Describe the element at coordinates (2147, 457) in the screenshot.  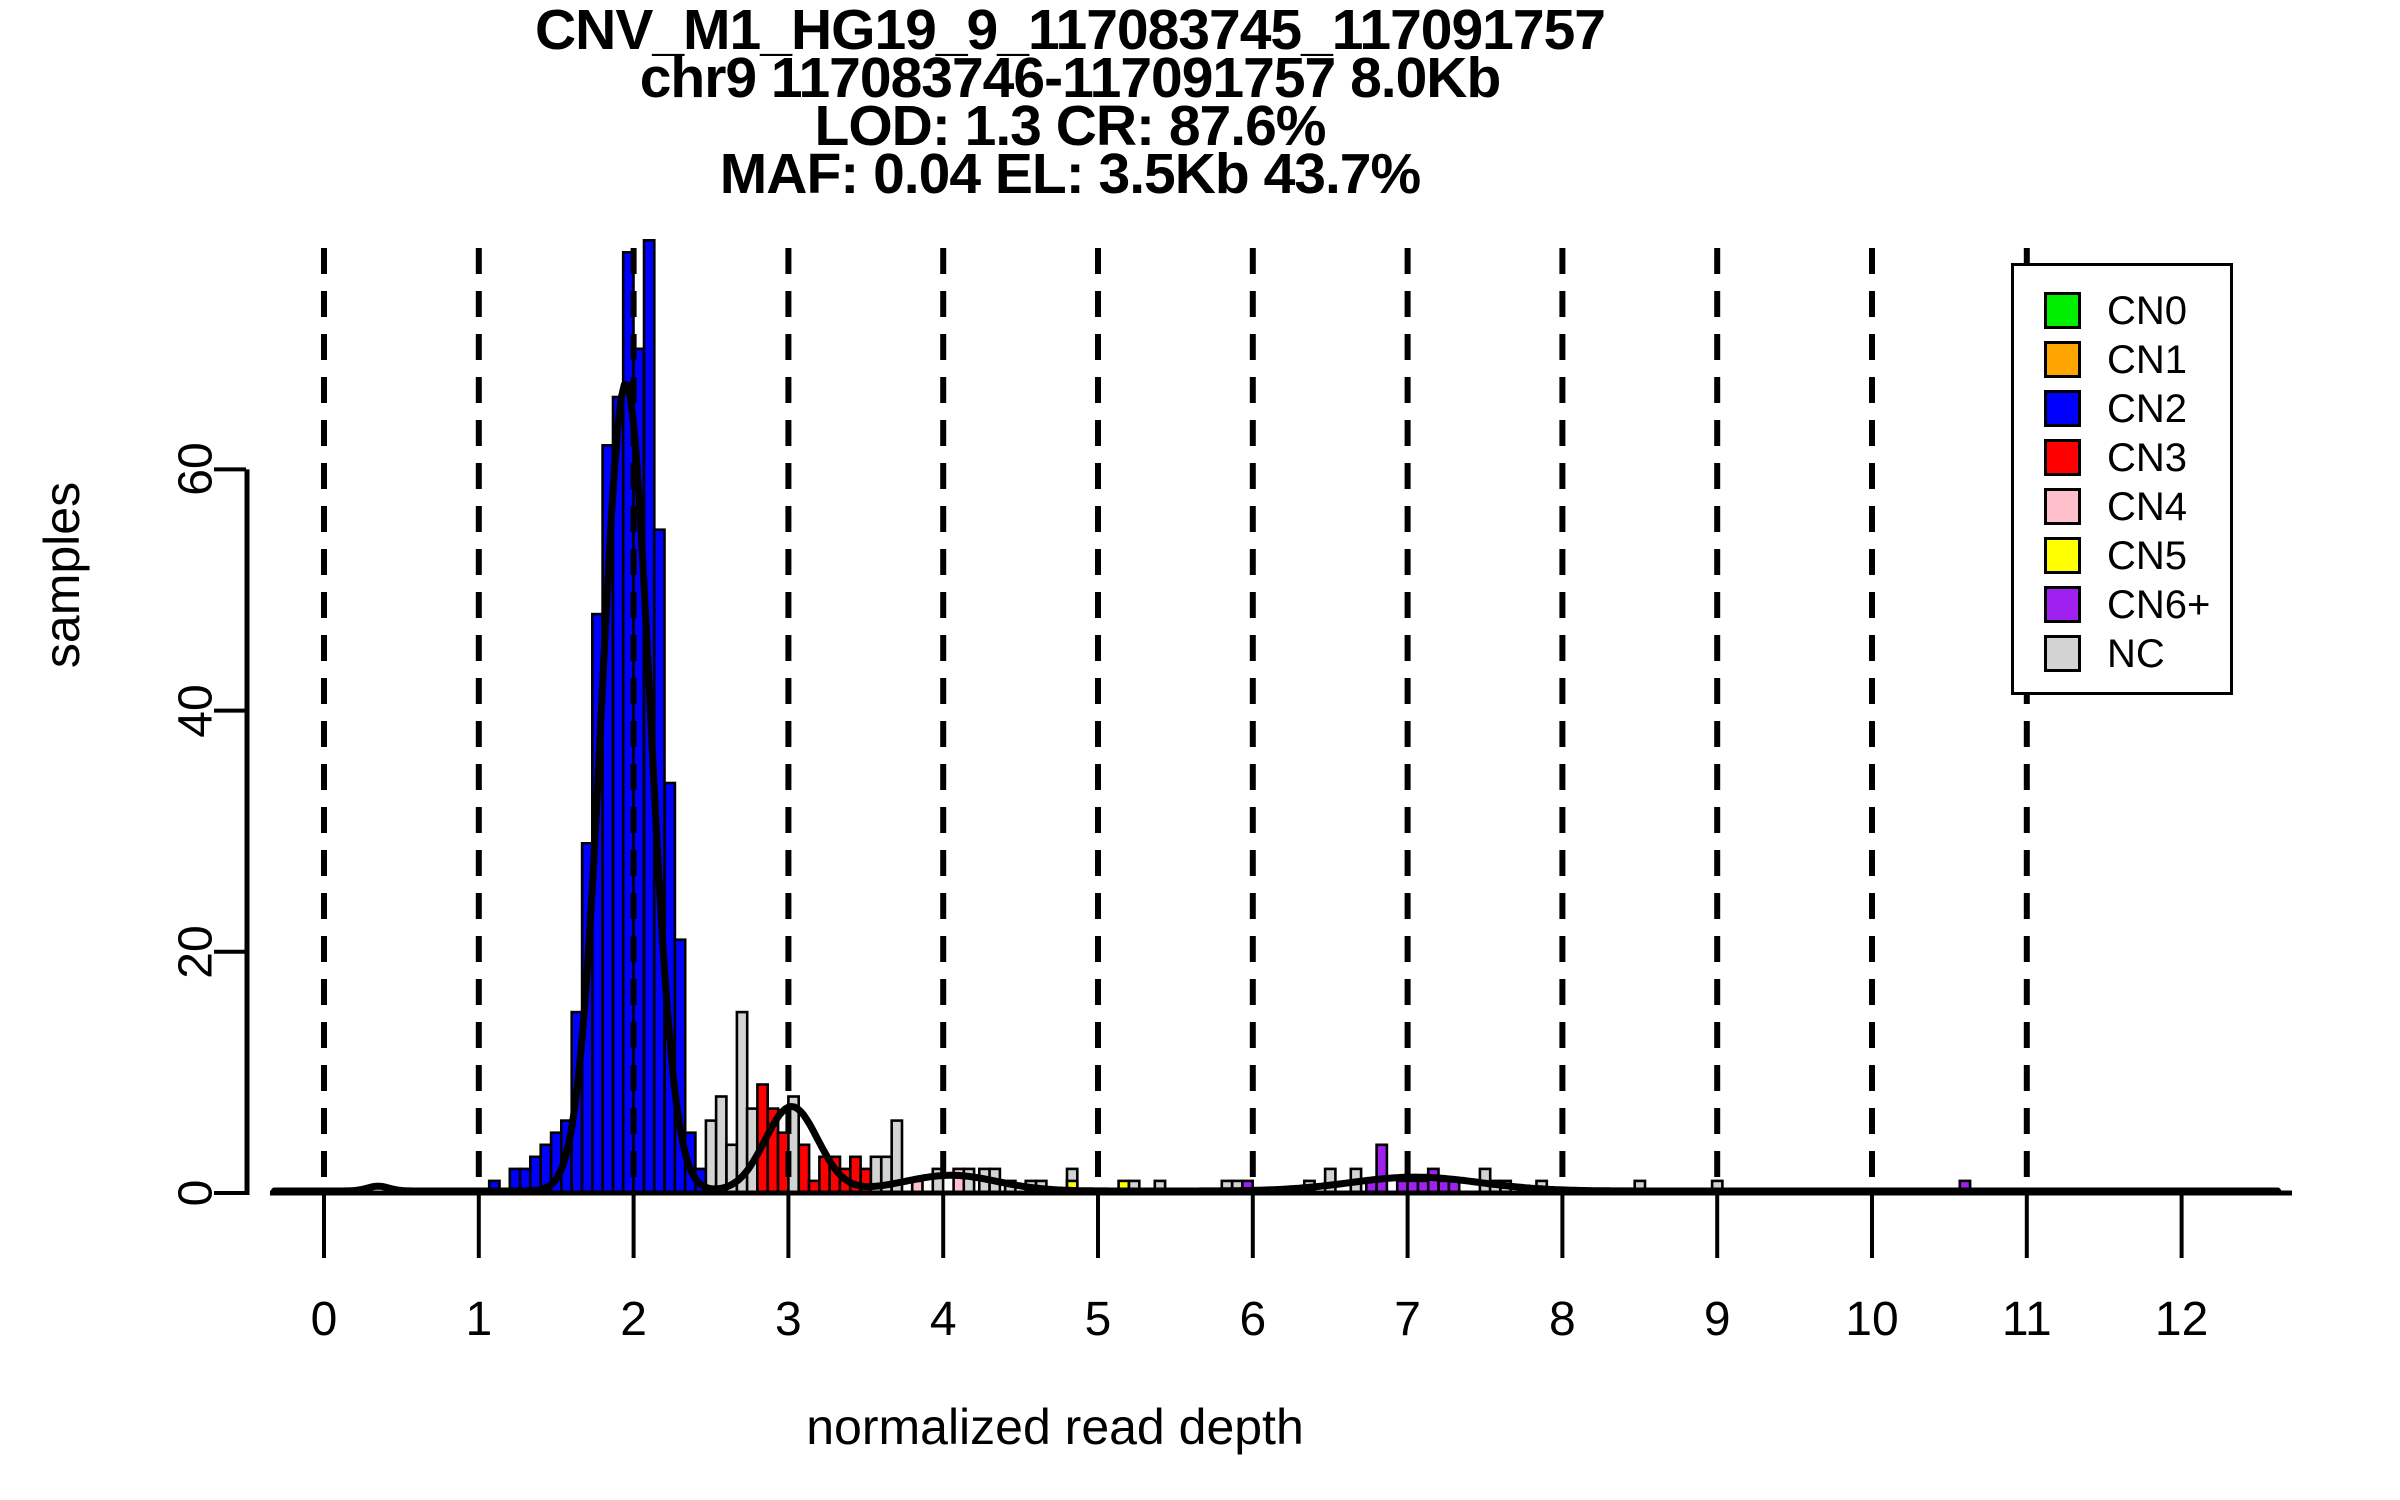
I see `legend-label: CN3` at that location.